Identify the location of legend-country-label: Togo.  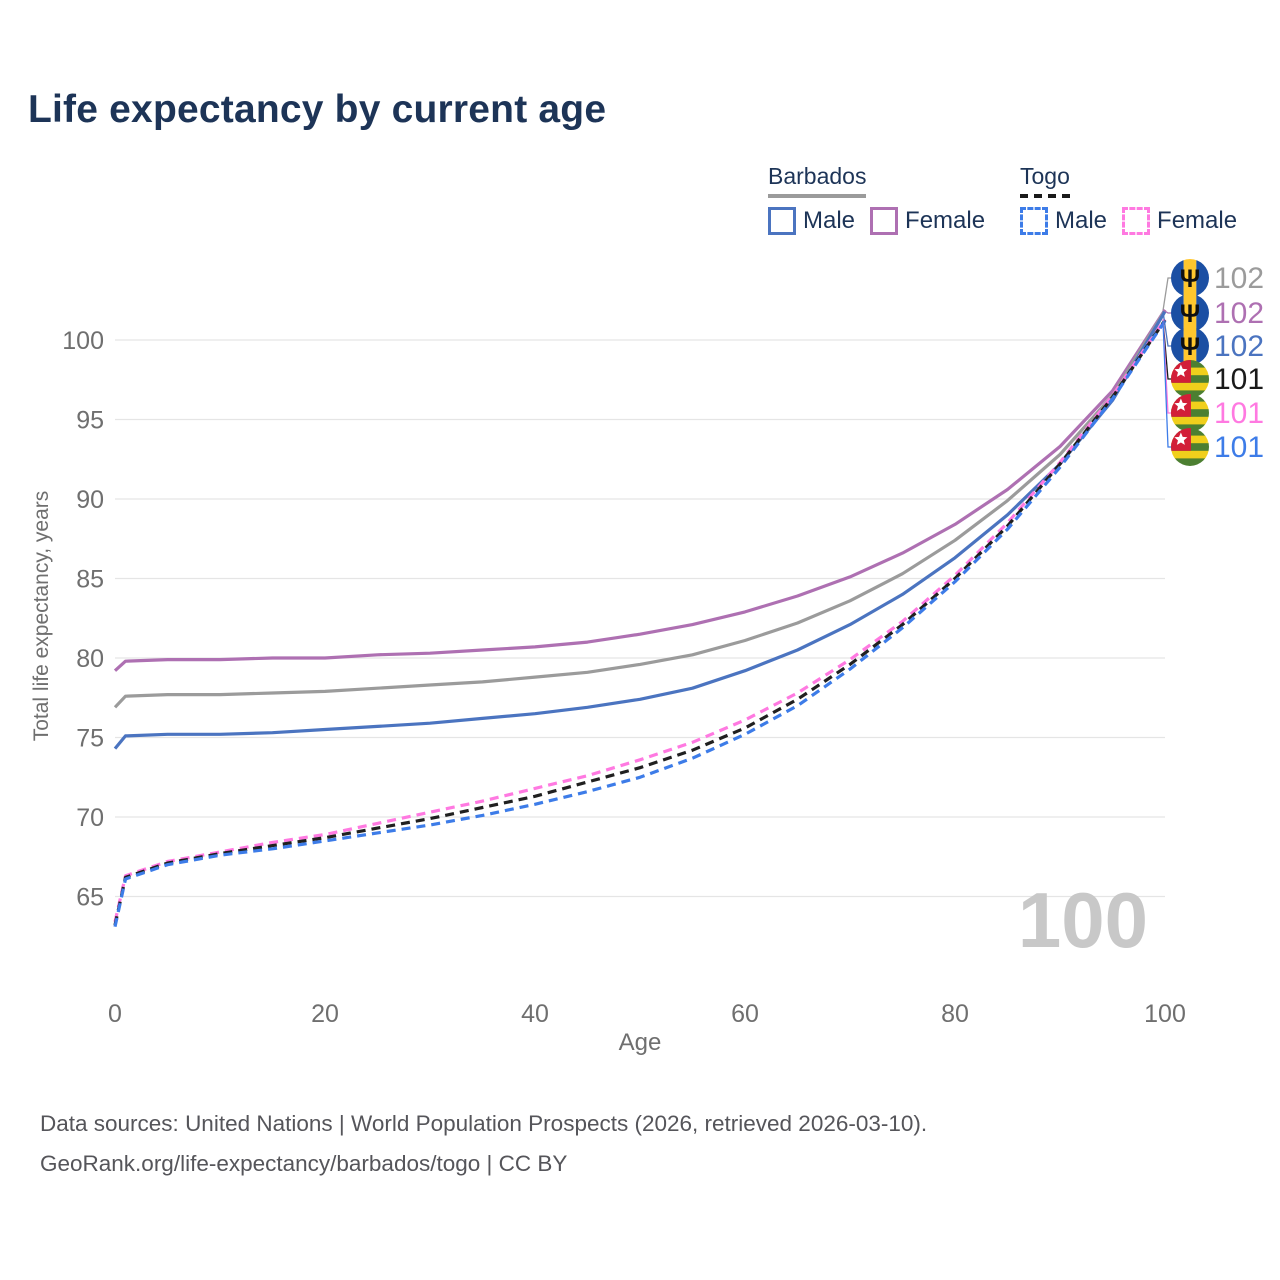
(1045, 180).